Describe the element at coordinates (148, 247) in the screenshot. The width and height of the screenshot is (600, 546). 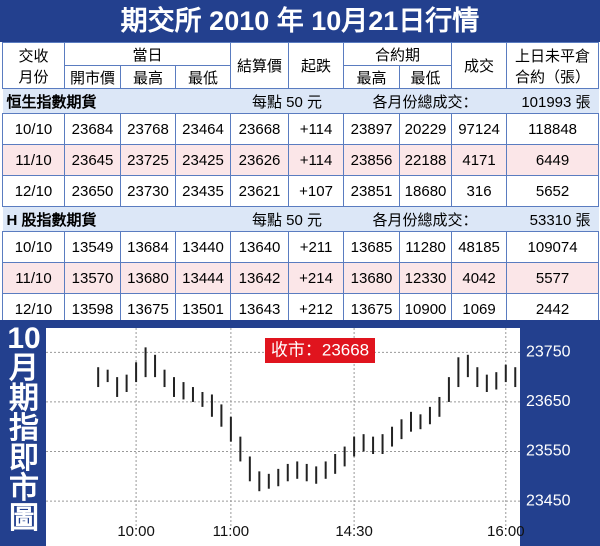
I see `cell: 13684` at that location.